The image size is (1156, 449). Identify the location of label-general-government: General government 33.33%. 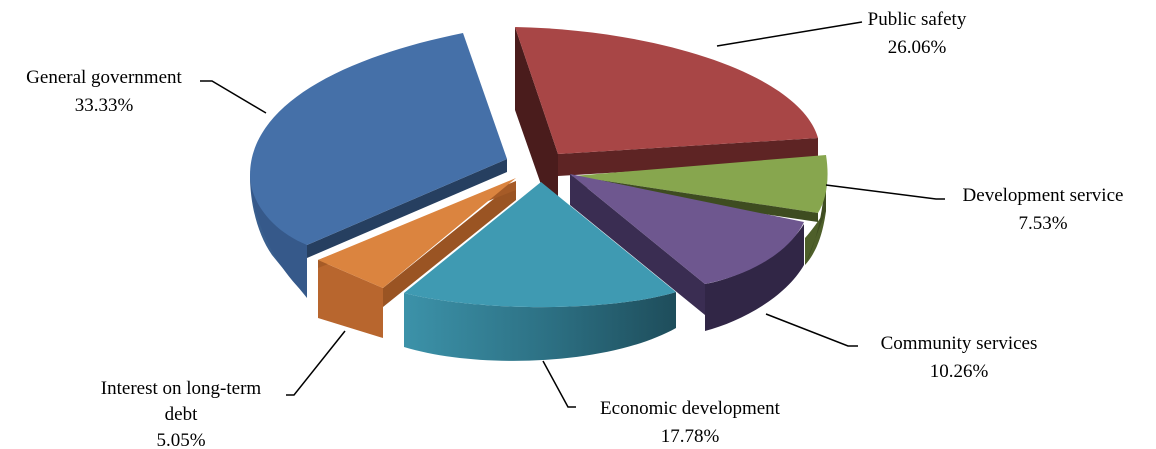
(104, 91).